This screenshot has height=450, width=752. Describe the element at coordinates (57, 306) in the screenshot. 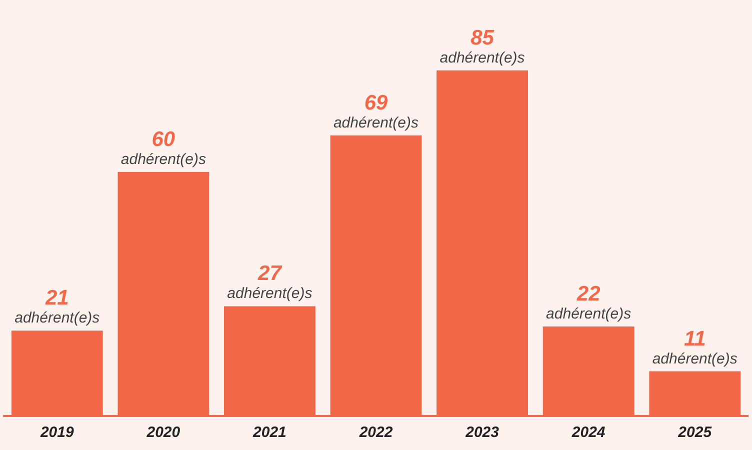

I see `data-label: 21 adhérent(e)s` at that location.